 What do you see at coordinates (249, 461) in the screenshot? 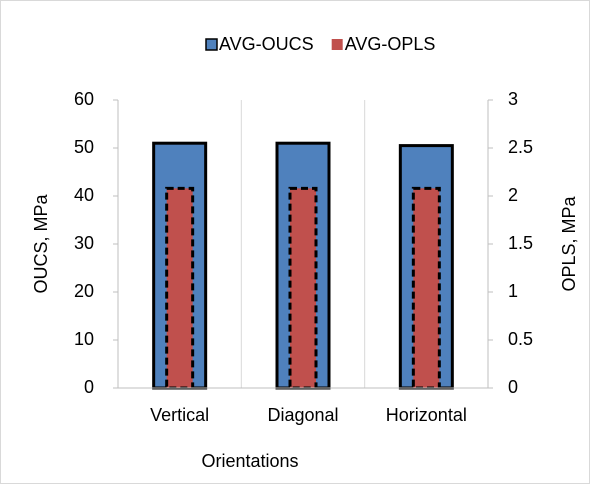
I see `x-axis-label: Orientations` at bounding box center [249, 461].